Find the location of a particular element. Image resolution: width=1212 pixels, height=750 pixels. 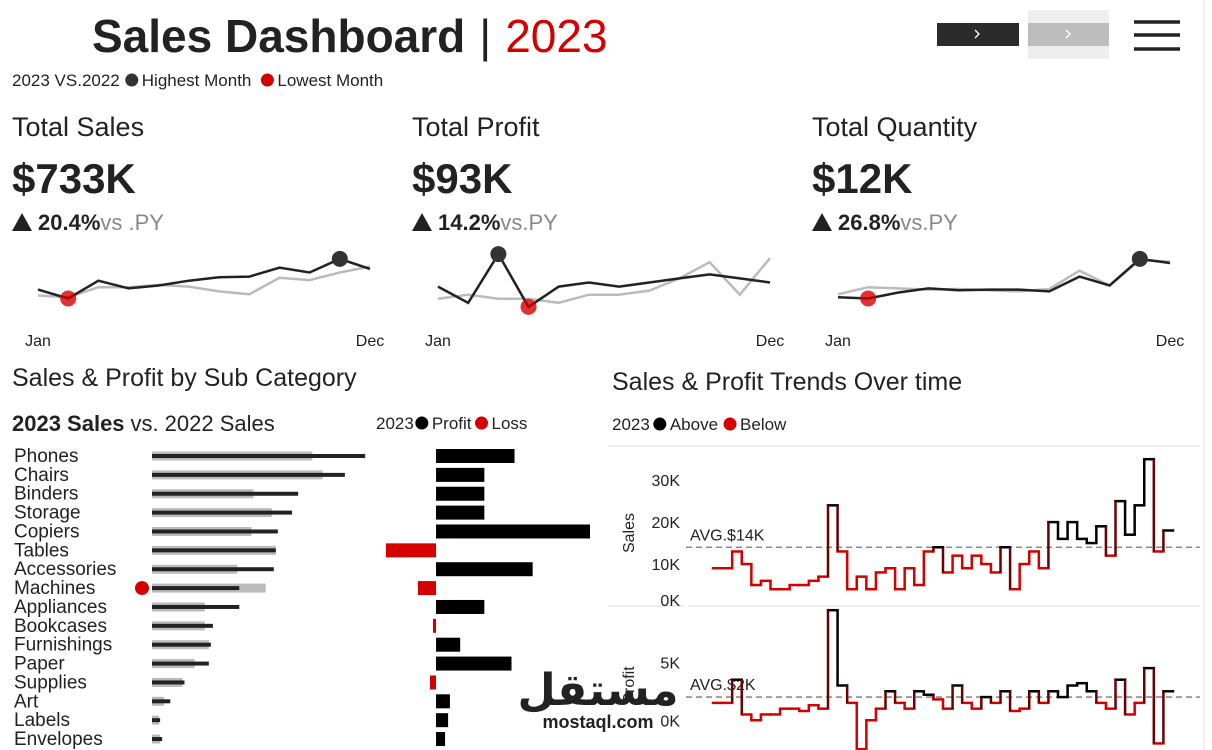

kpi-value: $12K is located at coordinates (862, 178).